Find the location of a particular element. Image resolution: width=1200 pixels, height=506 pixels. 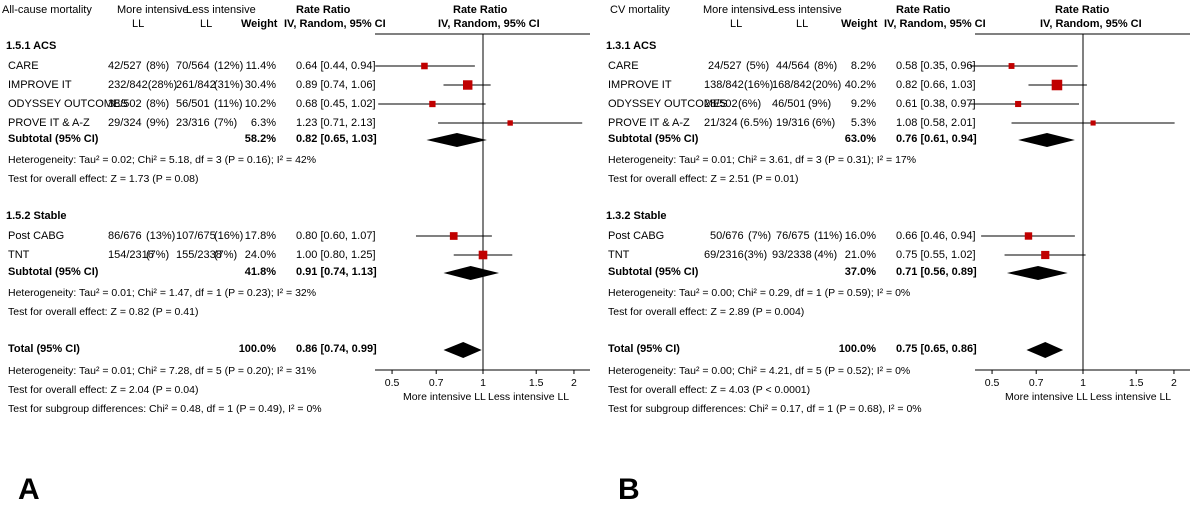

total-label: Total (95% CI) is located at coordinates (44, 349).